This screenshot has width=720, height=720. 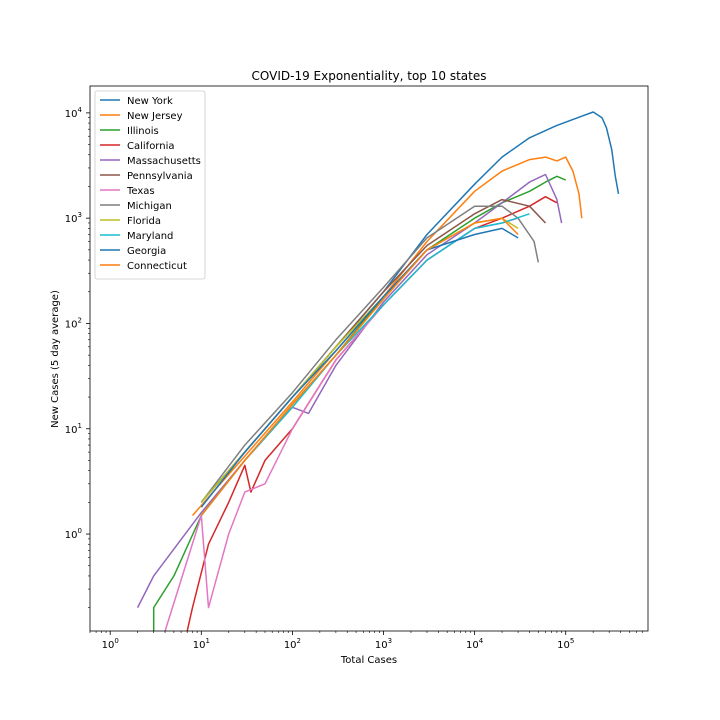 I want to click on x-tick-label: 10³, so click(x=383, y=644).